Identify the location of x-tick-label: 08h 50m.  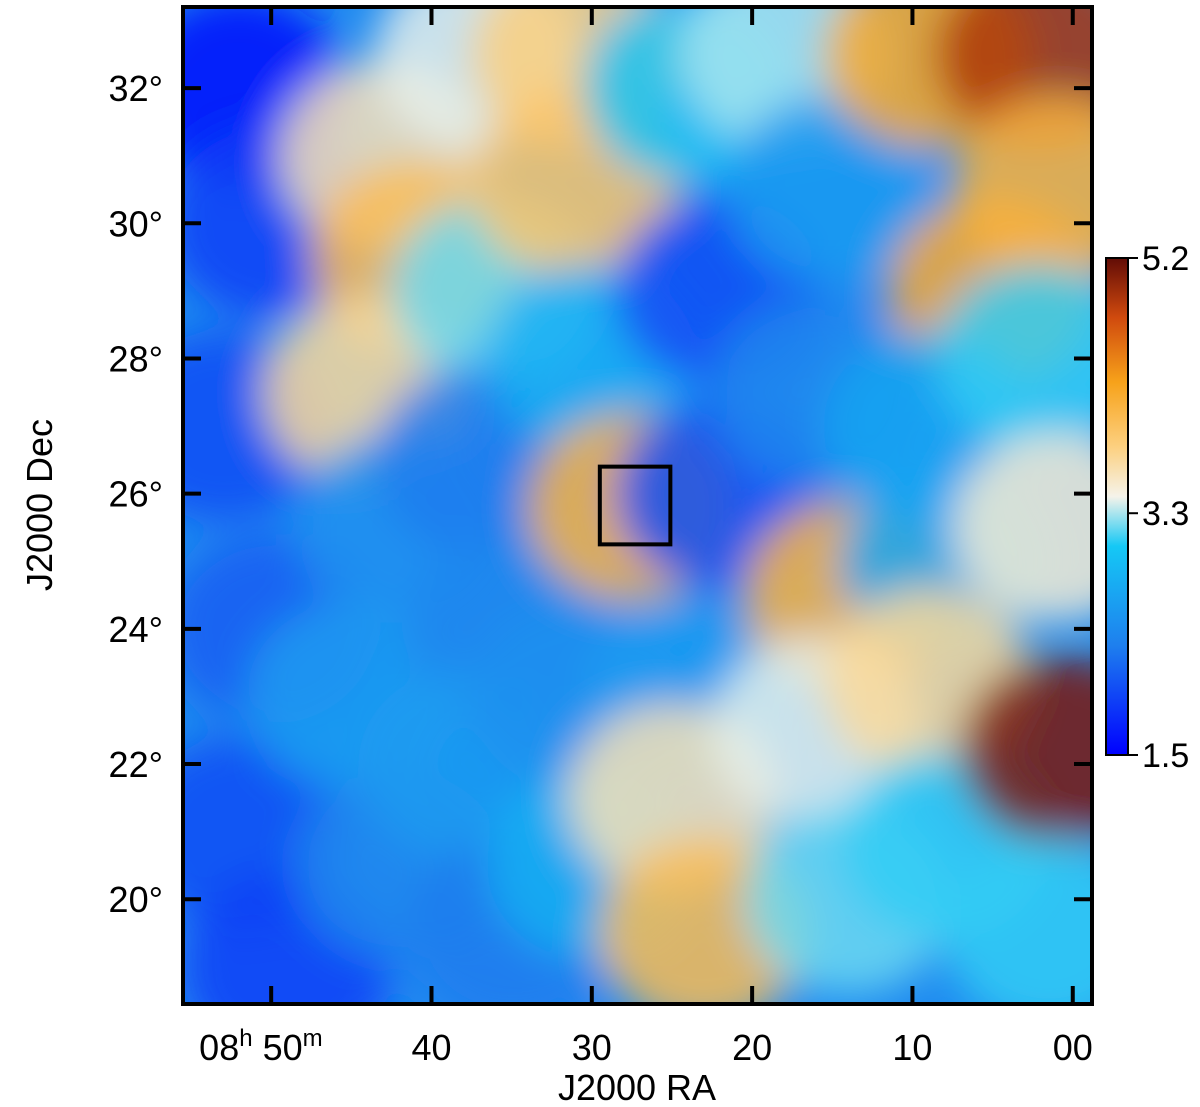
(260, 1046).